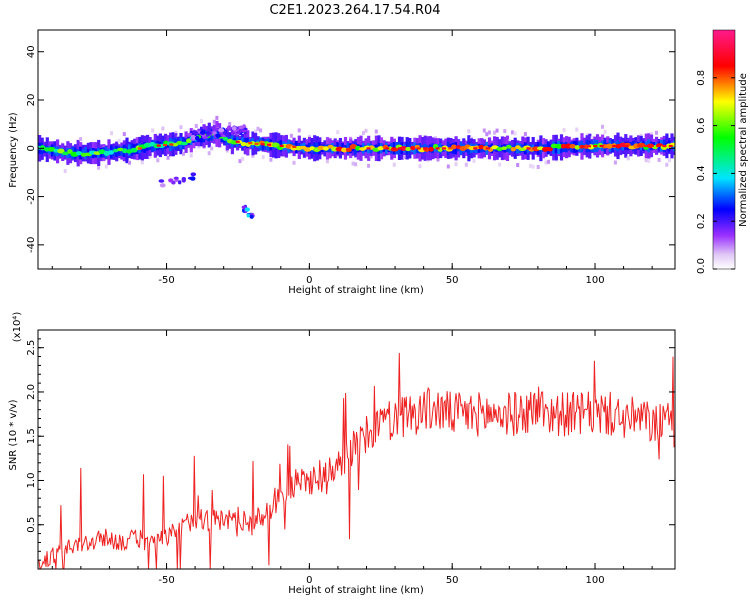 Image resolution: width=750 pixels, height=604 pixels. Describe the element at coordinates (356, 167) in the screenshot. I see `spectrogram-marks` at that location.